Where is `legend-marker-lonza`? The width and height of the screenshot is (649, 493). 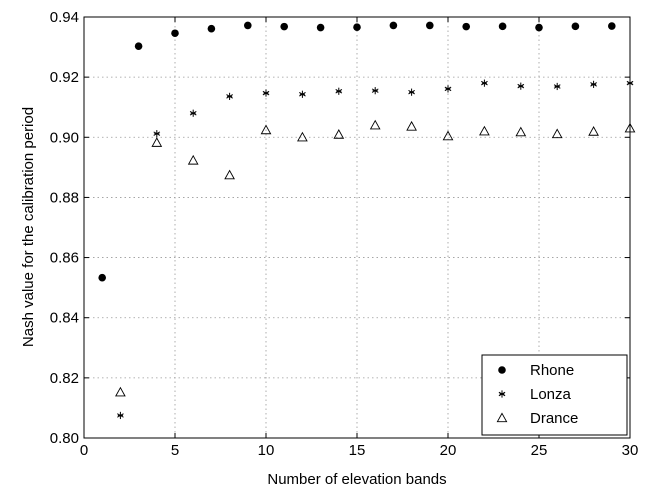 legend-marker-lonza is located at coordinates (502, 394).